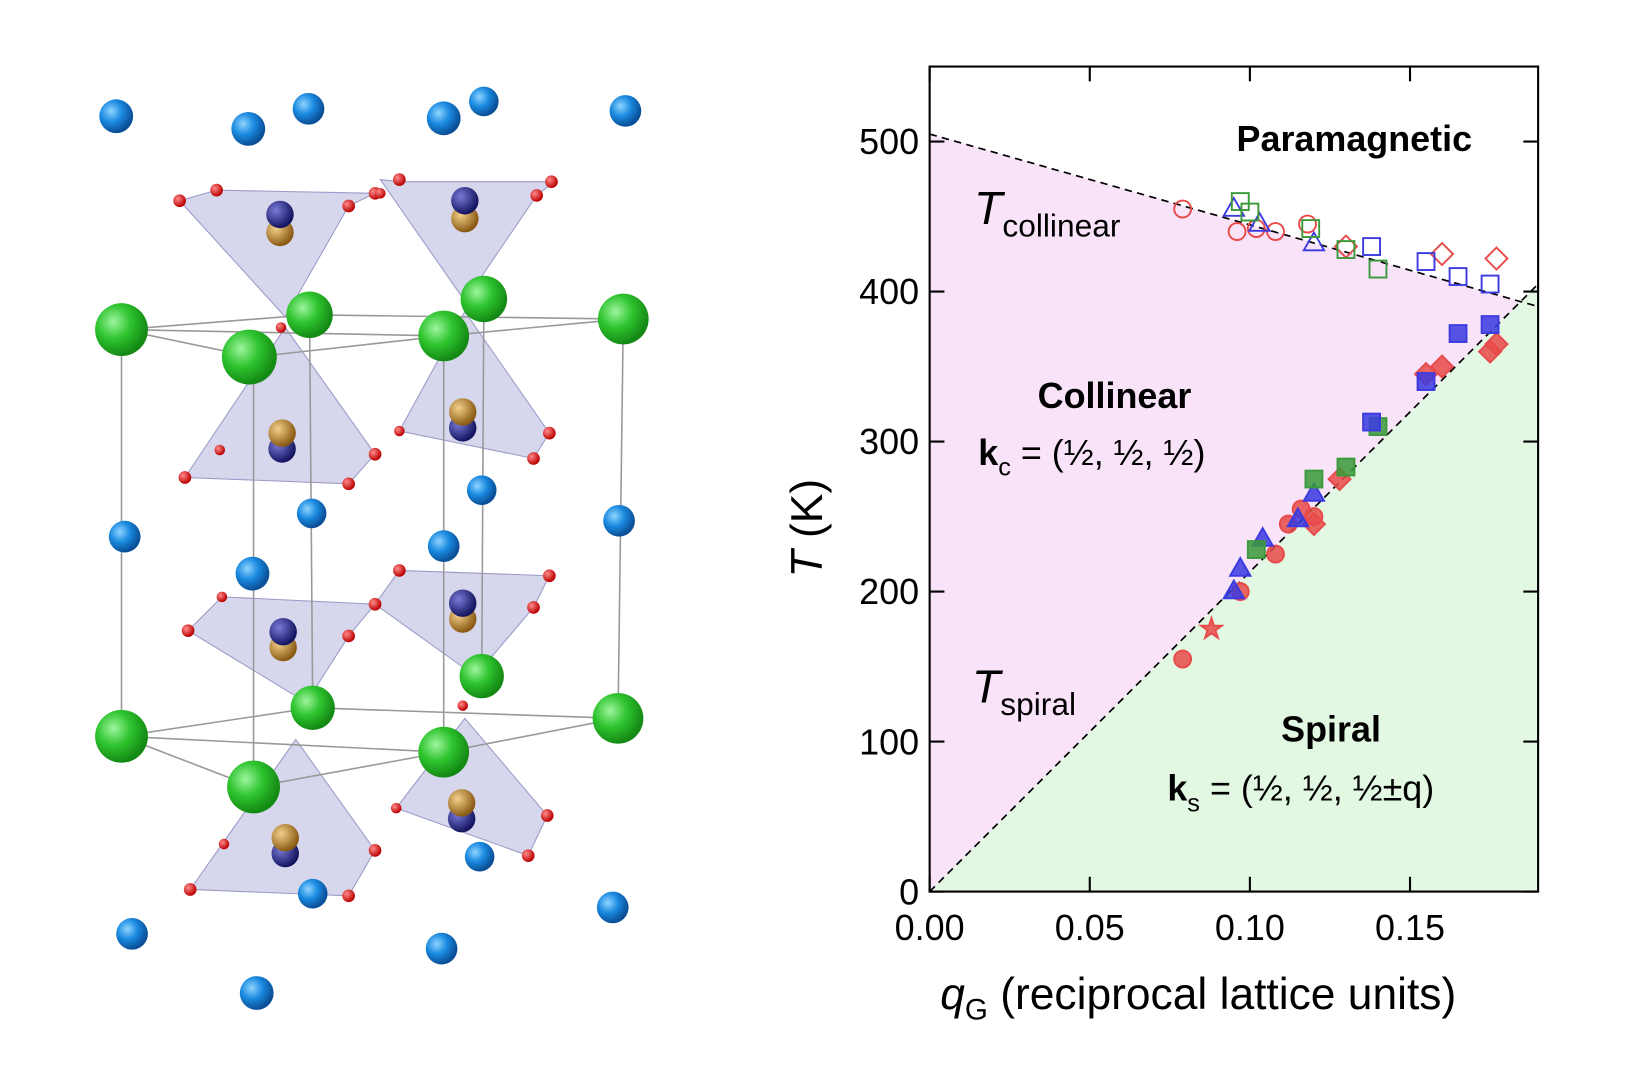 This screenshot has width=1648, height=1068. What do you see at coordinates (889, 441) in the screenshot?
I see `y-tick-label: 300` at bounding box center [889, 441].